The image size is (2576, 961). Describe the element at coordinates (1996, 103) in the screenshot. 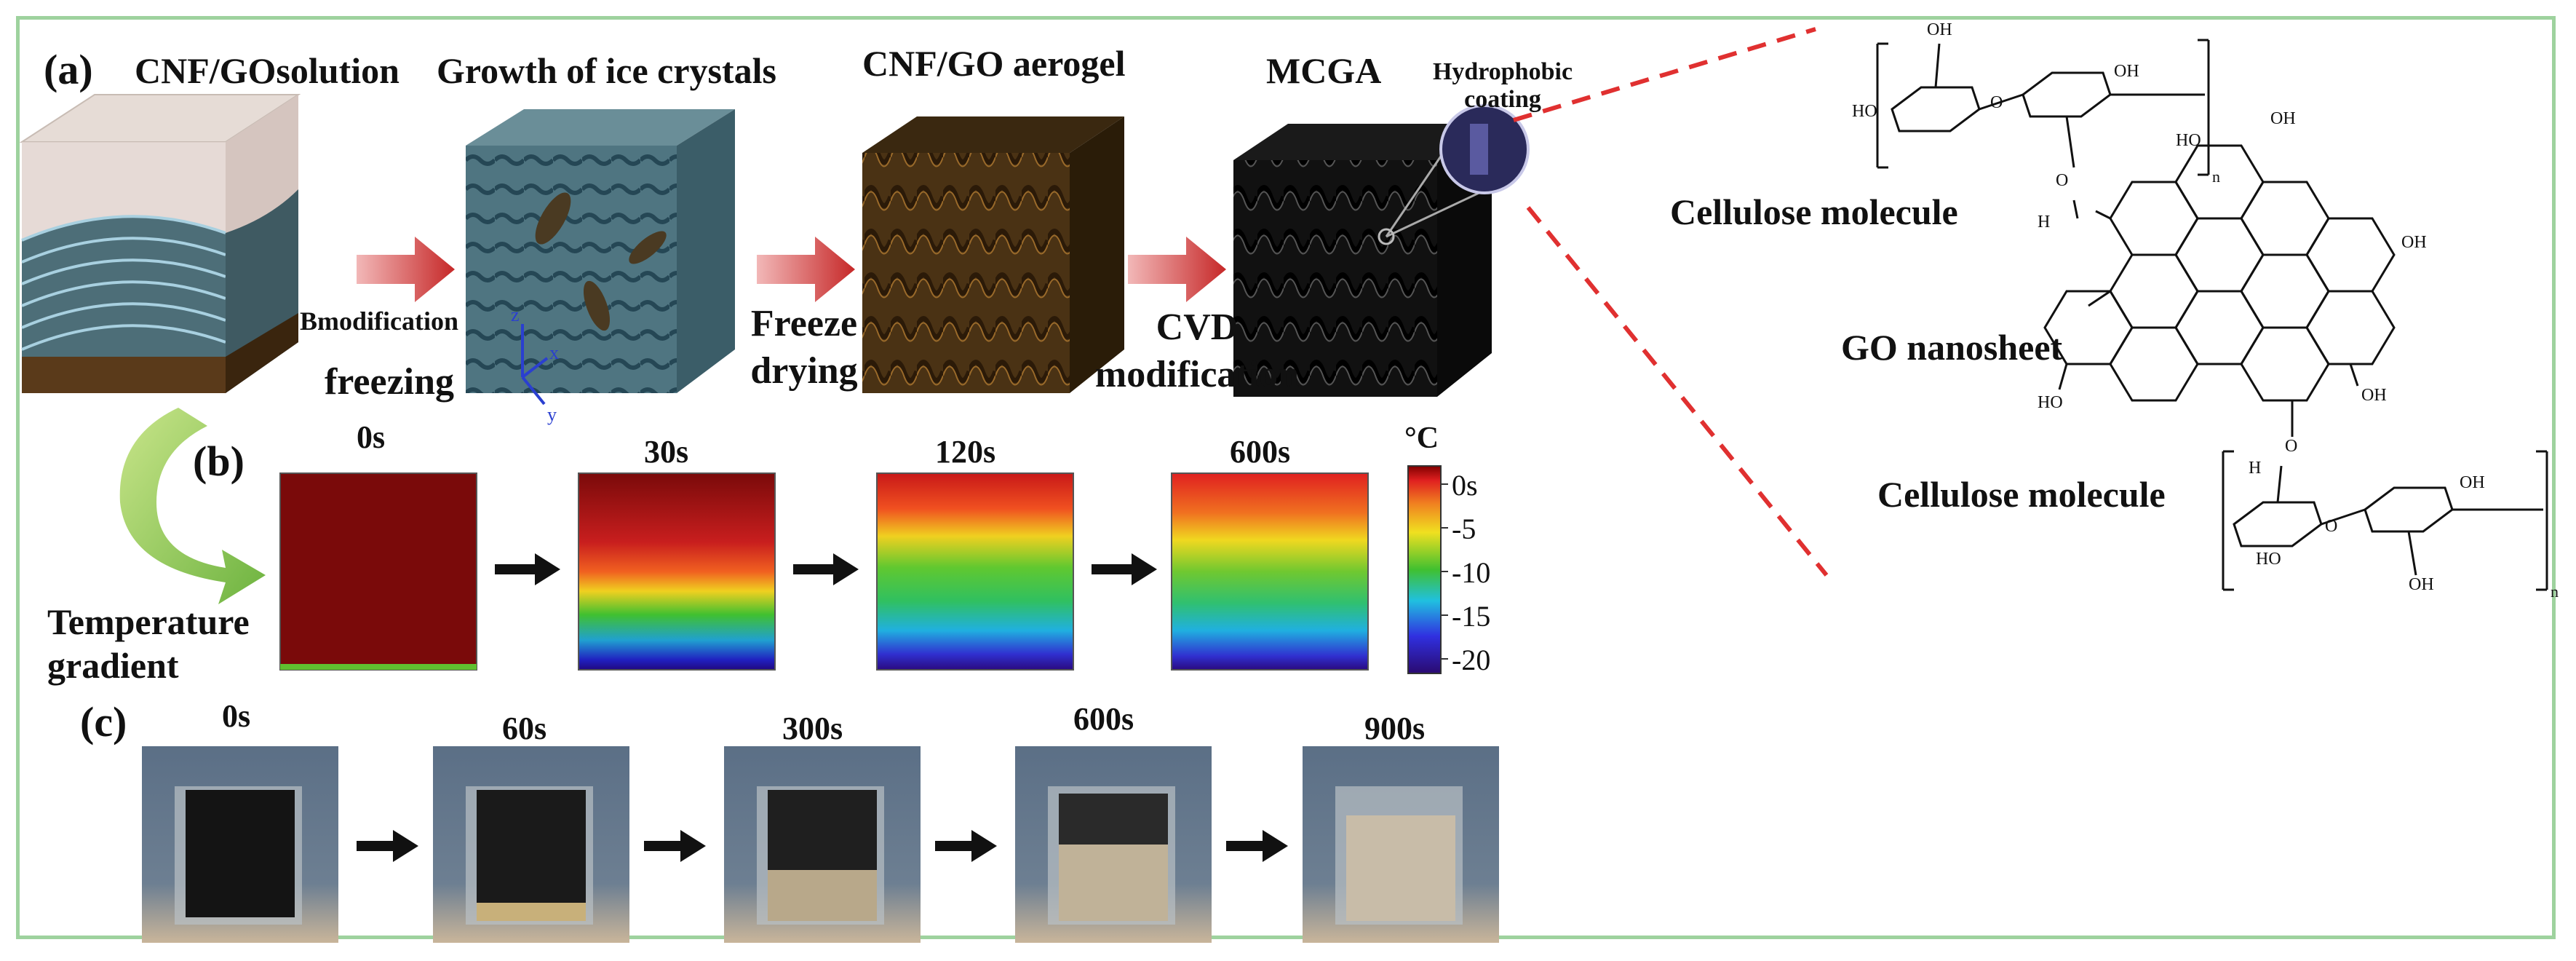

I see `atom-o-1: O` at that location.